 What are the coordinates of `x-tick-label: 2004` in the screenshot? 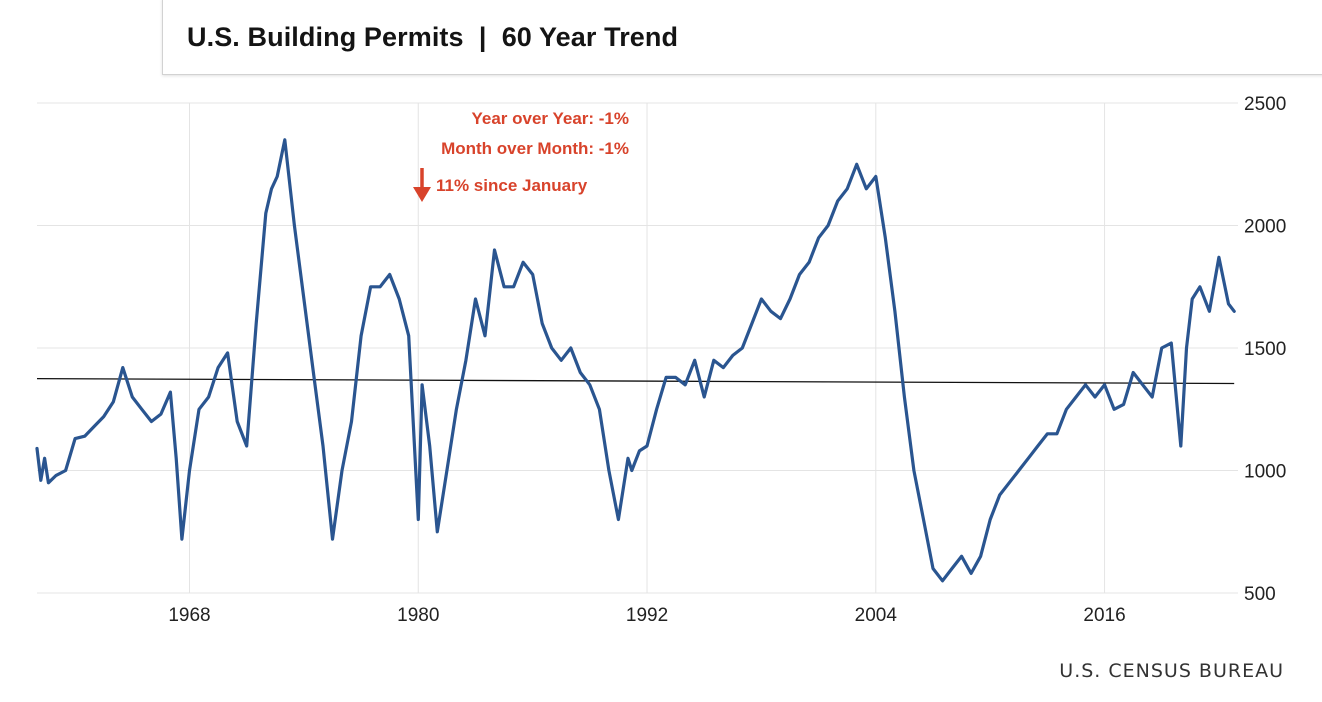 It's located at (876, 615).